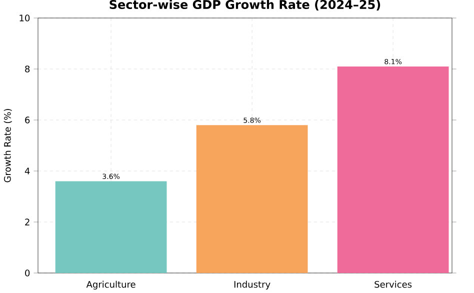 Image resolution: width=474 pixels, height=293 pixels. What do you see at coordinates (8, 145) in the screenshot?
I see `y-axis-title: Growth Rate (%)` at bounding box center [8, 145].